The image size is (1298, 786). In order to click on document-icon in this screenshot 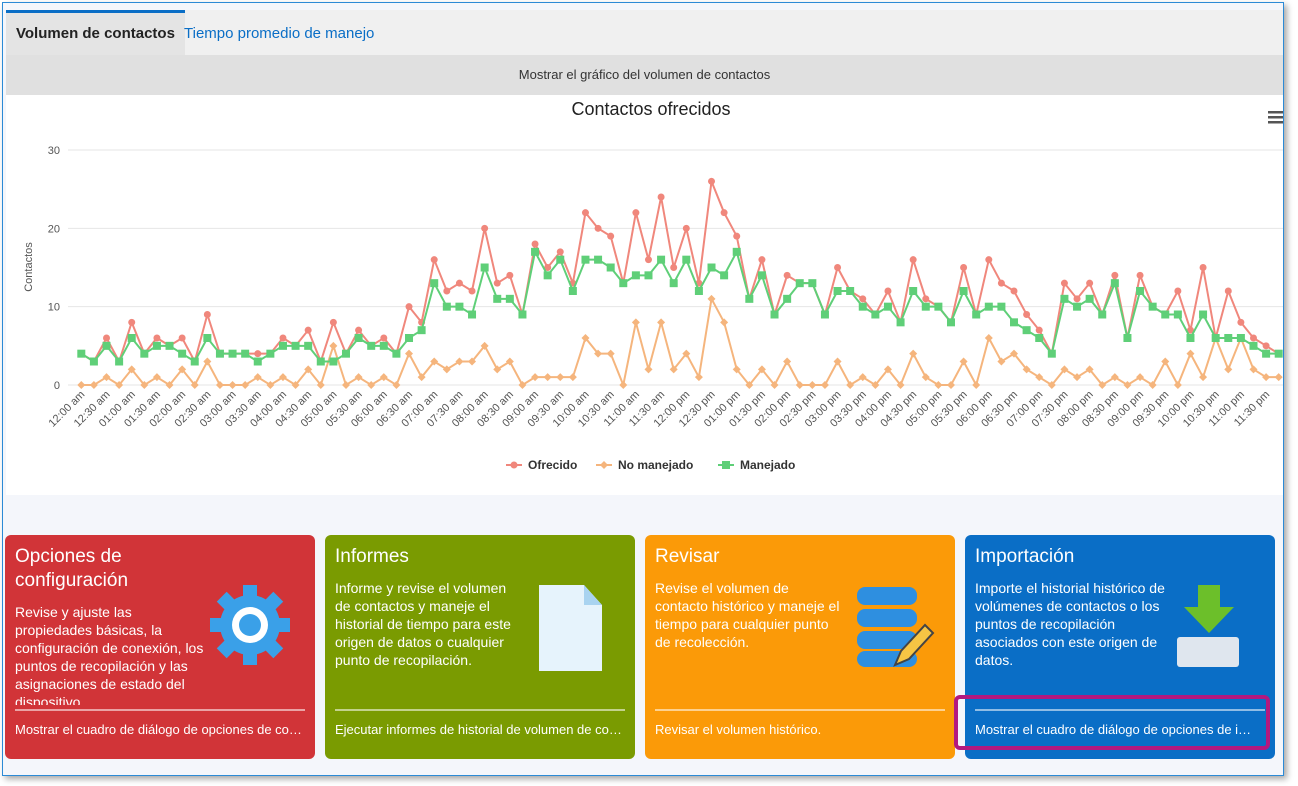, I will do `click(570, 628)`.